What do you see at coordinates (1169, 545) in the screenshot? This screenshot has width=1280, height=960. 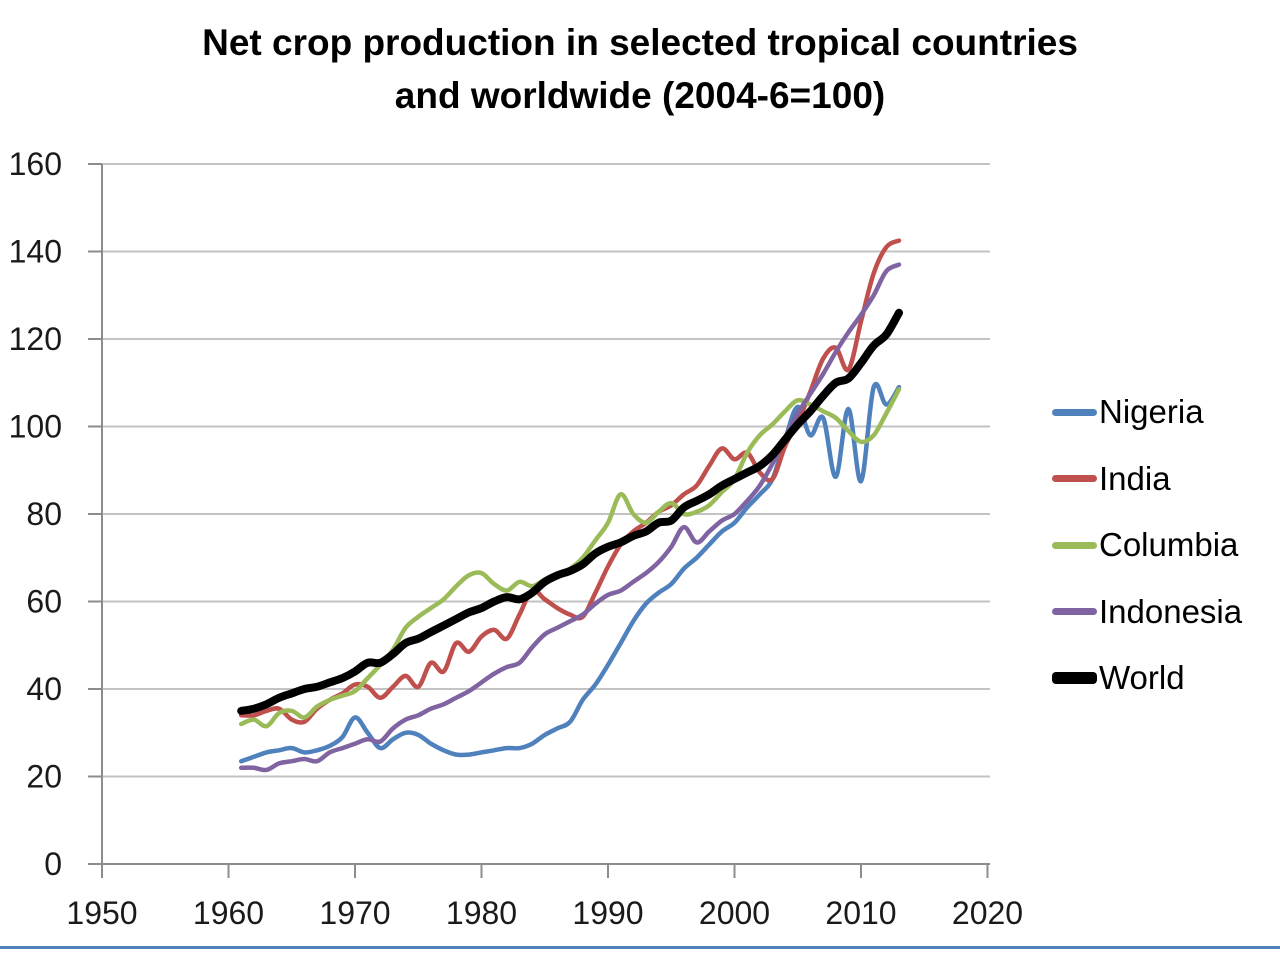 I see `legend-label-columbia: Columbia` at bounding box center [1169, 545].